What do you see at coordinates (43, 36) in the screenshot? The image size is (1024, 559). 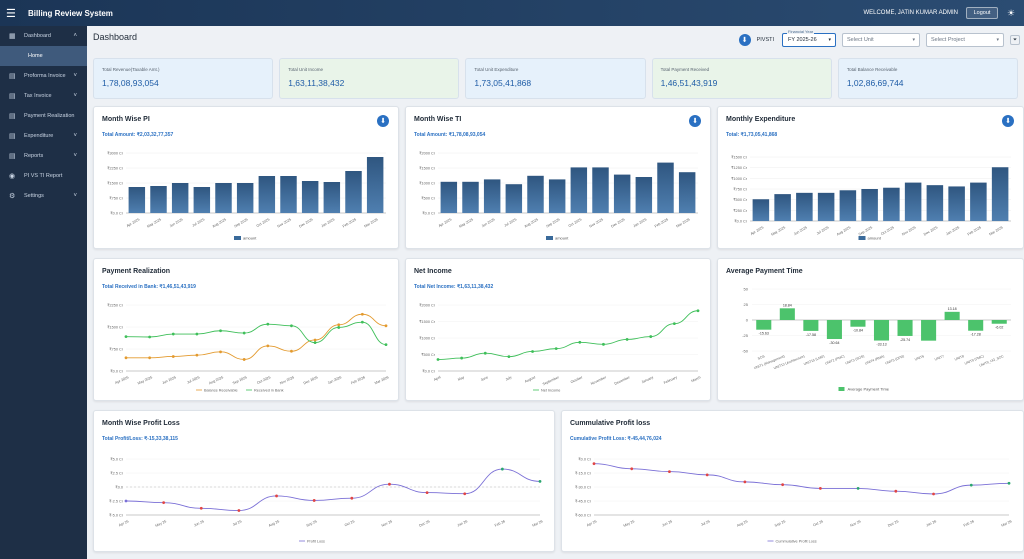 I see `sidebar-item-dashboard: ▦ Dashboard ˄` at bounding box center [43, 36].